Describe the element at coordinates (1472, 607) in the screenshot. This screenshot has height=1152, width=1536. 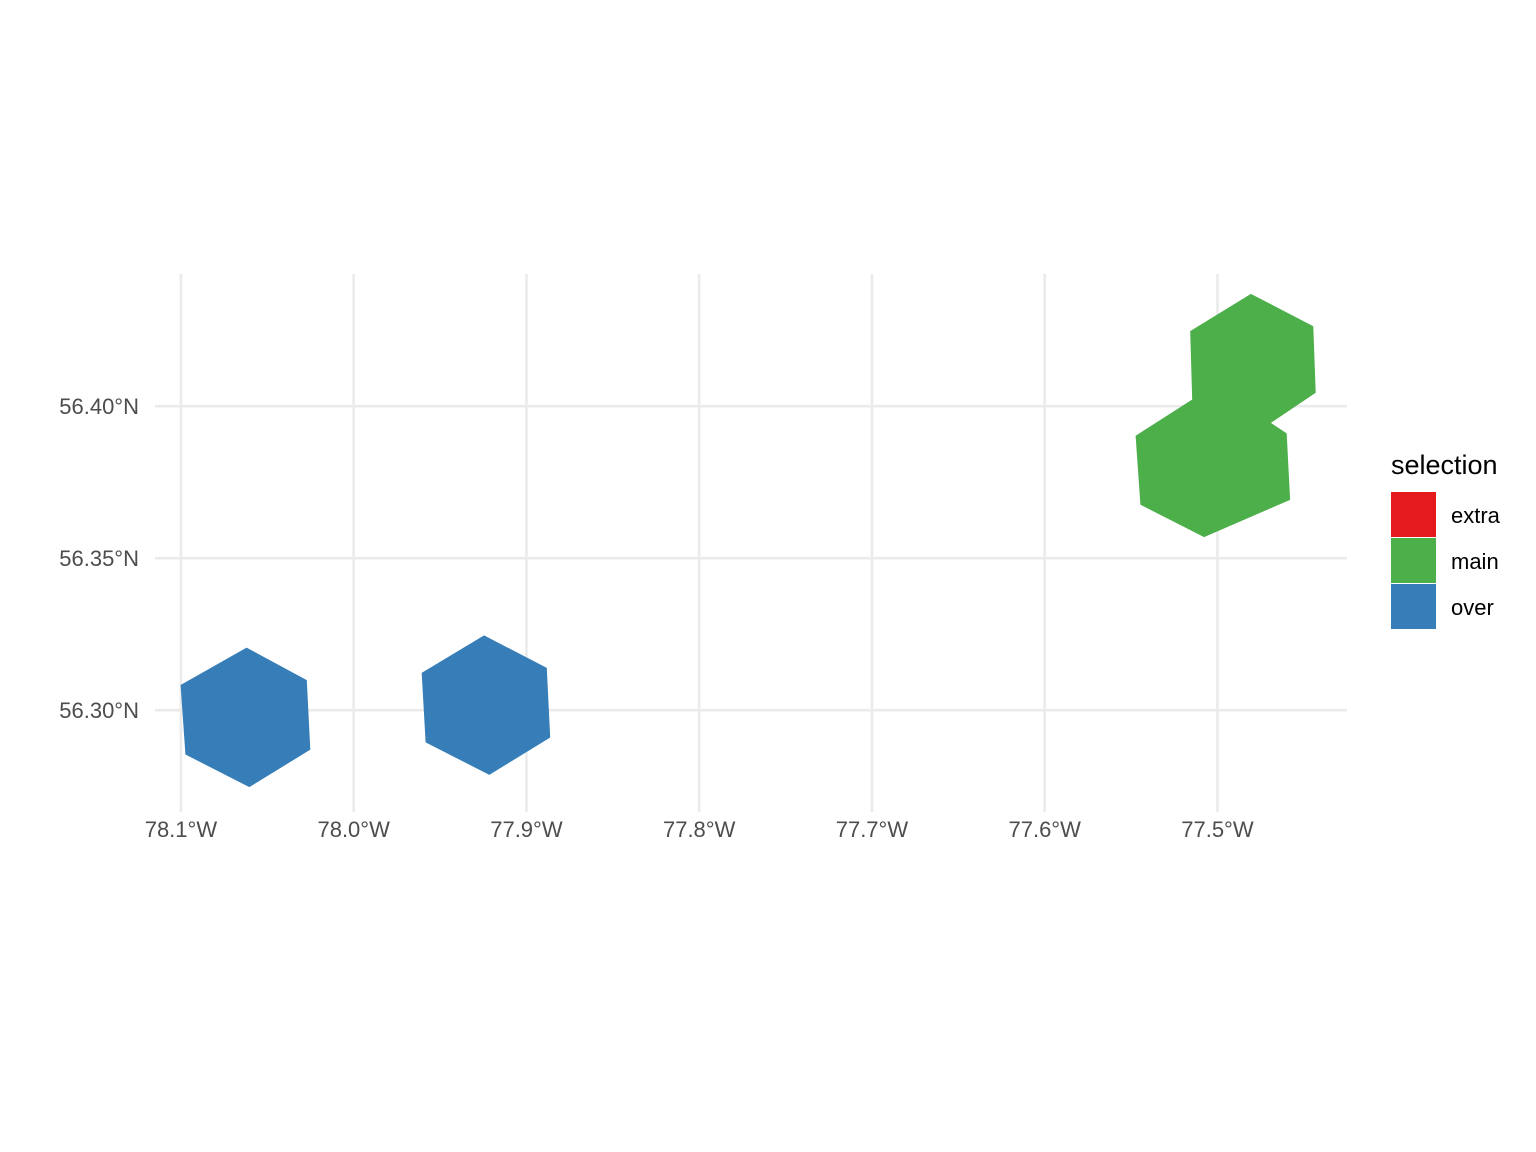
I see `legend-label-over: over` at that location.